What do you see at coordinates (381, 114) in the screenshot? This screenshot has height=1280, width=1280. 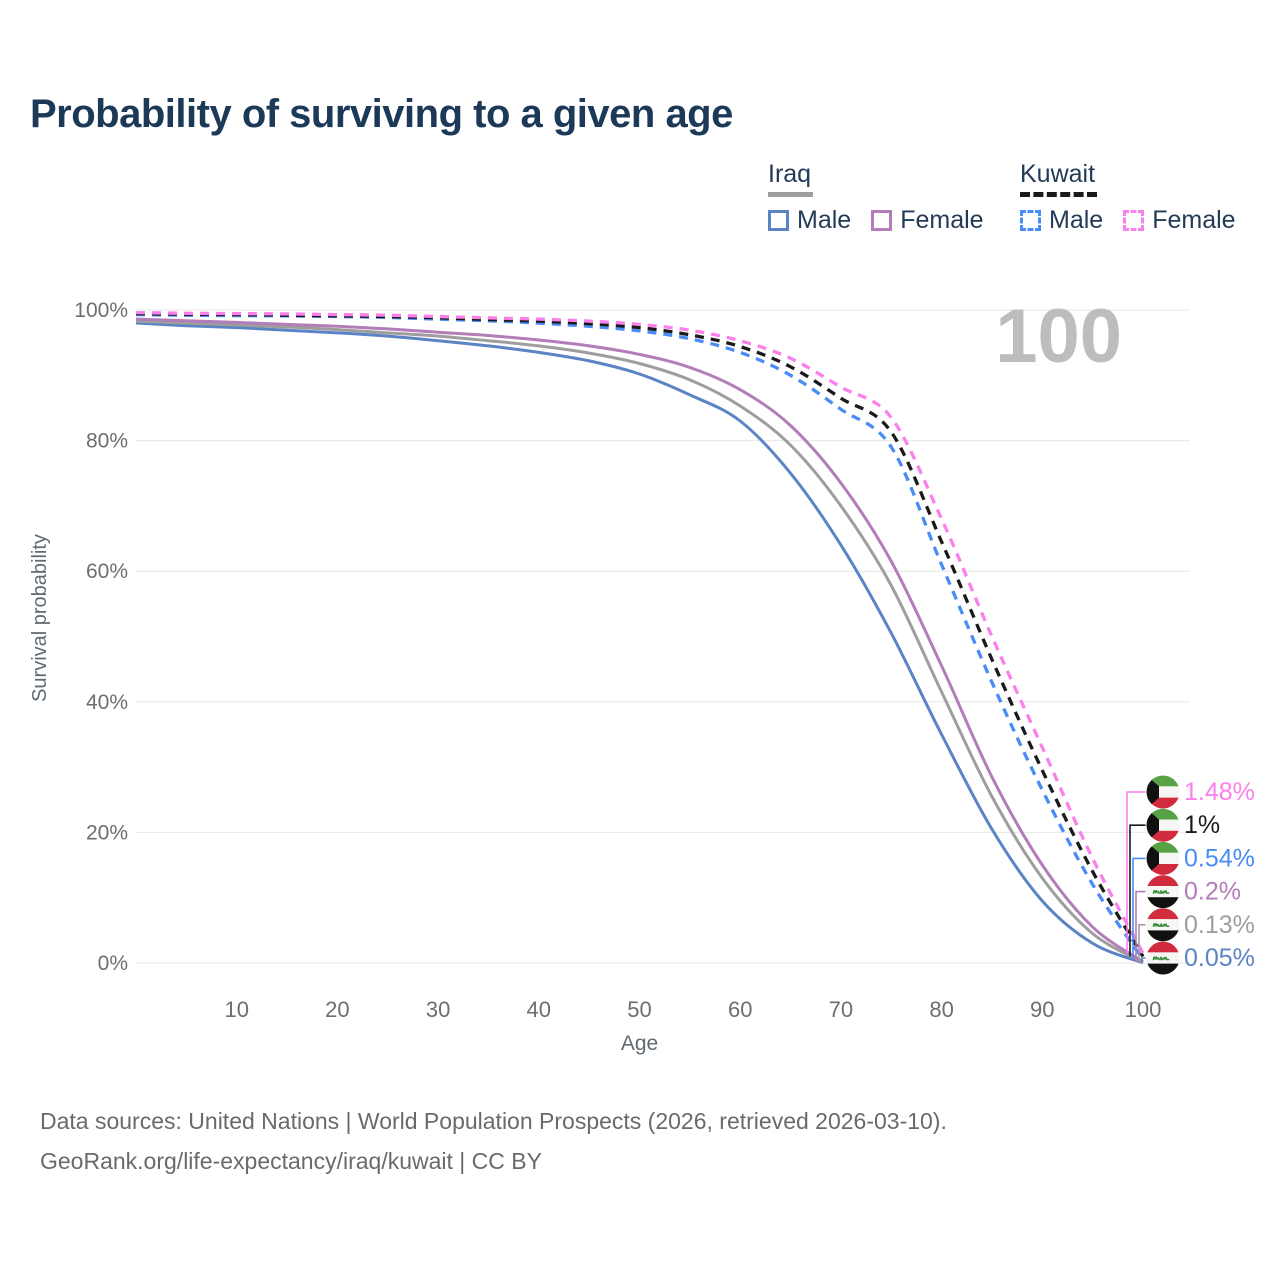 I see `chart-title: Probability of surviving to a given age` at bounding box center [381, 114].